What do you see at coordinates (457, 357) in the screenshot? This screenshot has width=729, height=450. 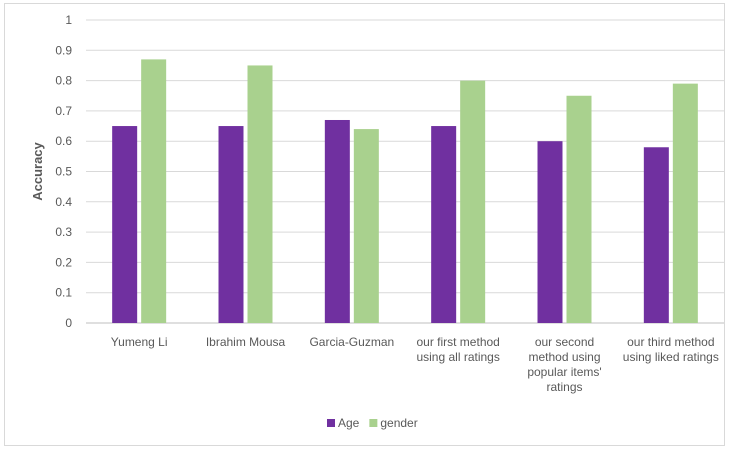 I see `category-label: using all ratings` at bounding box center [457, 357].